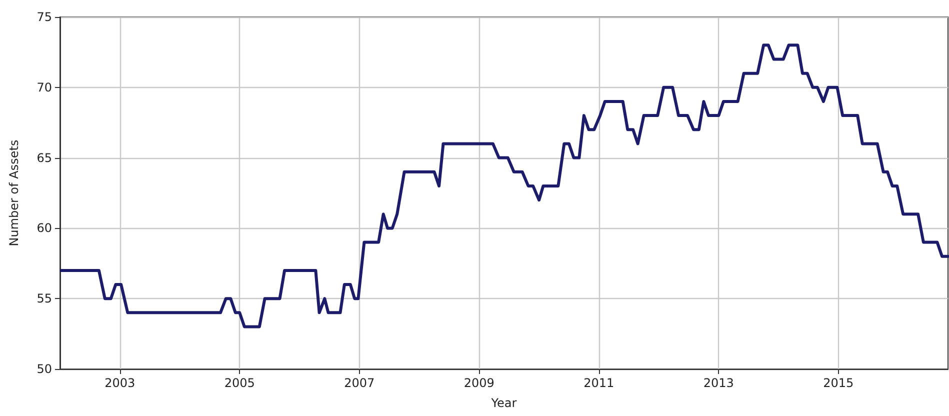  What do you see at coordinates (44, 17) in the screenshot?
I see `y-tick-label: 75` at bounding box center [44, 17].